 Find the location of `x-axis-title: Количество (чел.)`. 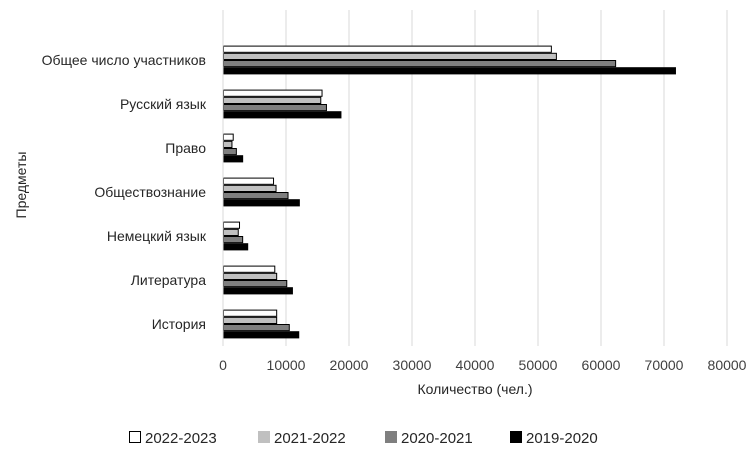

x-axis-title: Количество (чел.) is located at coordinates (474, 389).